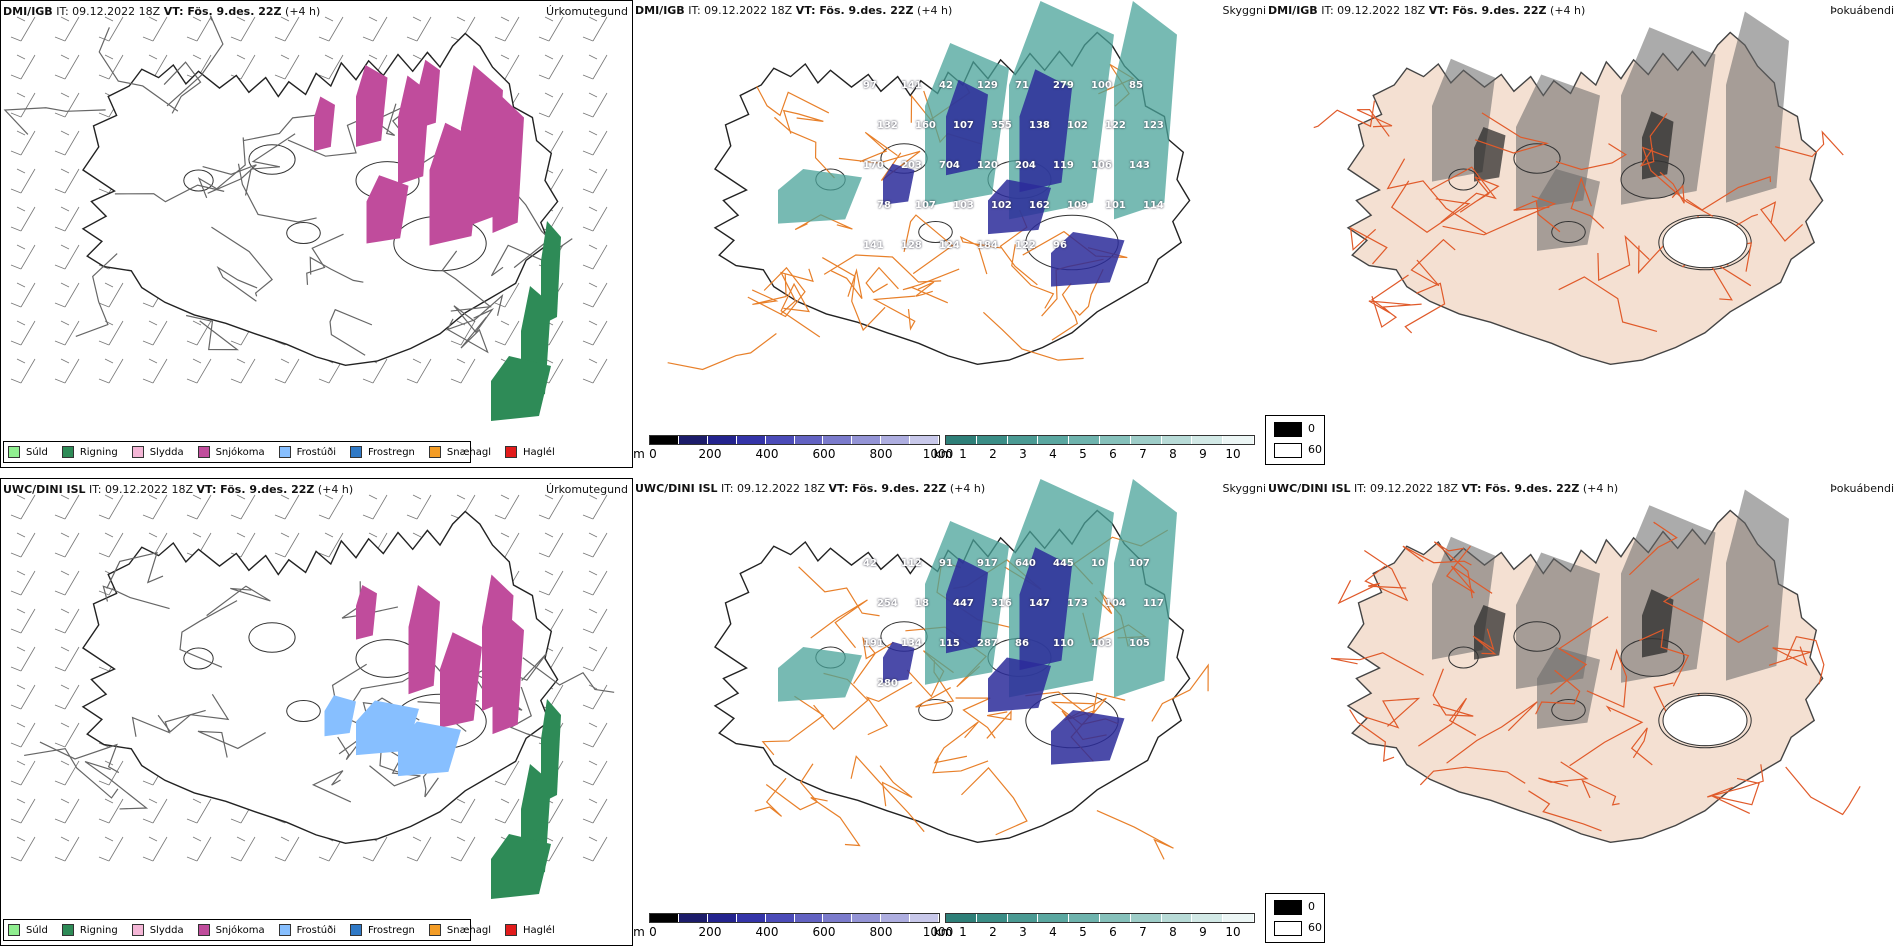 Image resolution: width=1900 pixels, height=950 pixels. What do you see at coordinates (925, 125) in the screenshot?
I see `visibility-value: 160` at bounding box center [925, 125].